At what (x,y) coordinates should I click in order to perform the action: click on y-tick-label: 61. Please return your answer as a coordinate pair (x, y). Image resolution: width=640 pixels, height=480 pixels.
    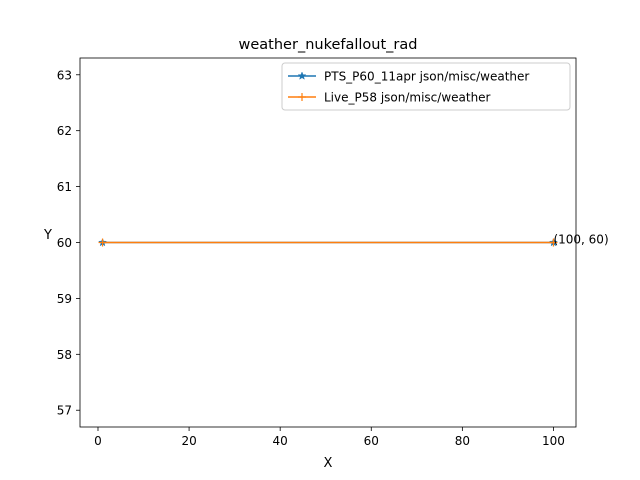
    Looking at the image, I should click on (64, 187).